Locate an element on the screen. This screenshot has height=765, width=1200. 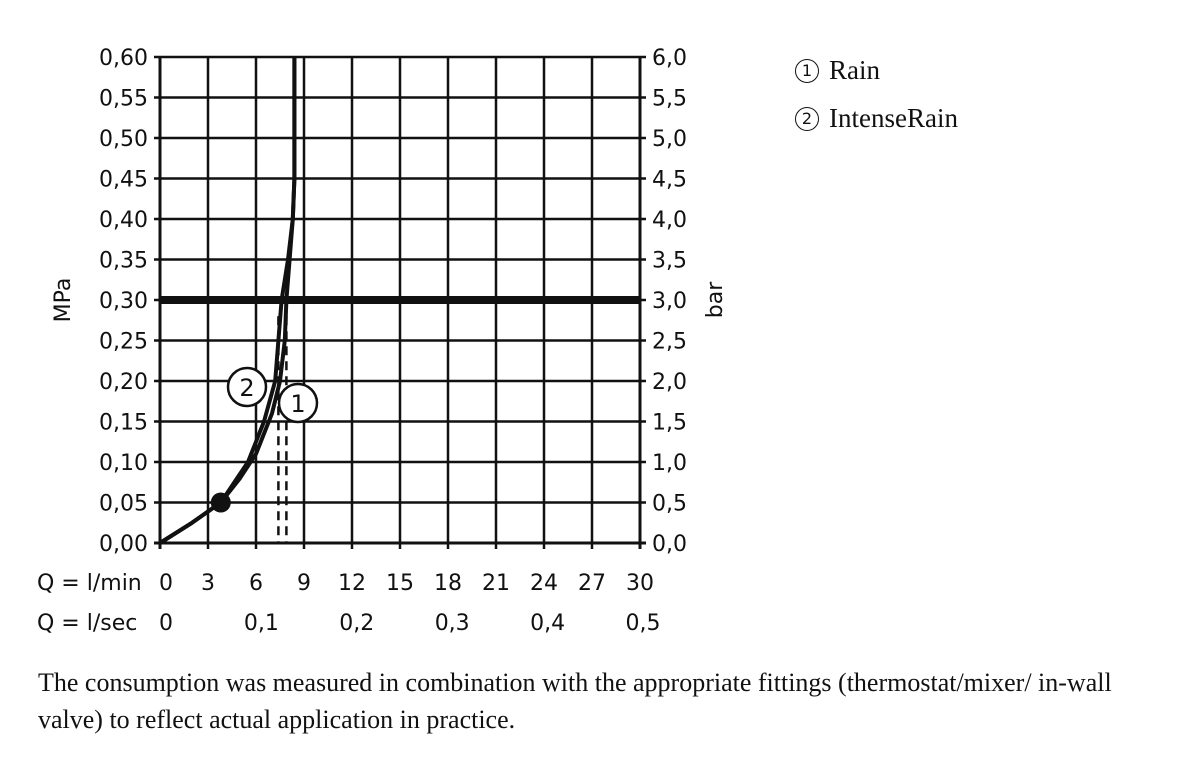
y-tick-label-left: 0,20 is located at coordinates (123, 382).